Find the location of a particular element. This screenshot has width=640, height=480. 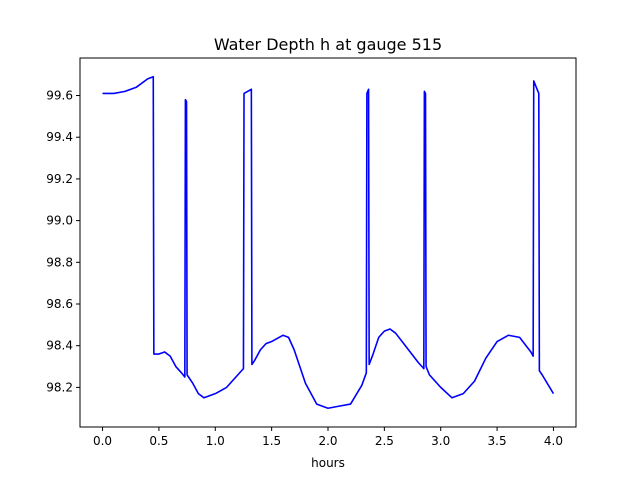

x-tick-label: 0.0 is located at coordinates (102, 441).